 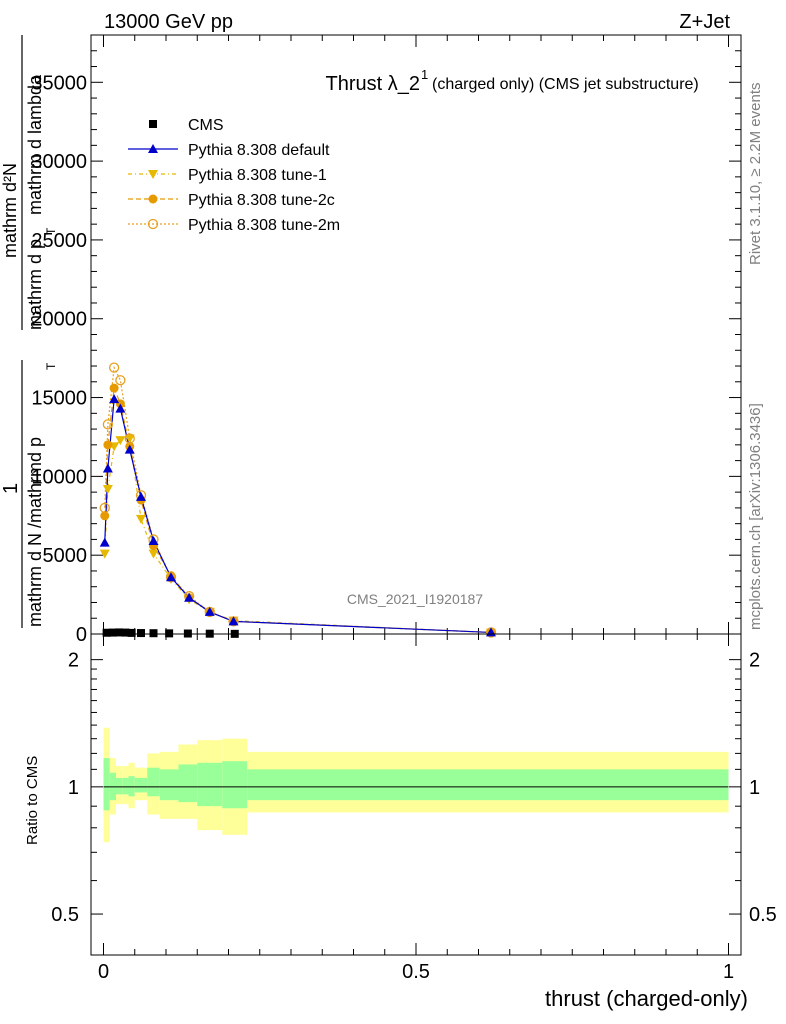 I want to click on chart-title-suffix: (charged only) (CMS jet substructure), so click(x=565, y=84).